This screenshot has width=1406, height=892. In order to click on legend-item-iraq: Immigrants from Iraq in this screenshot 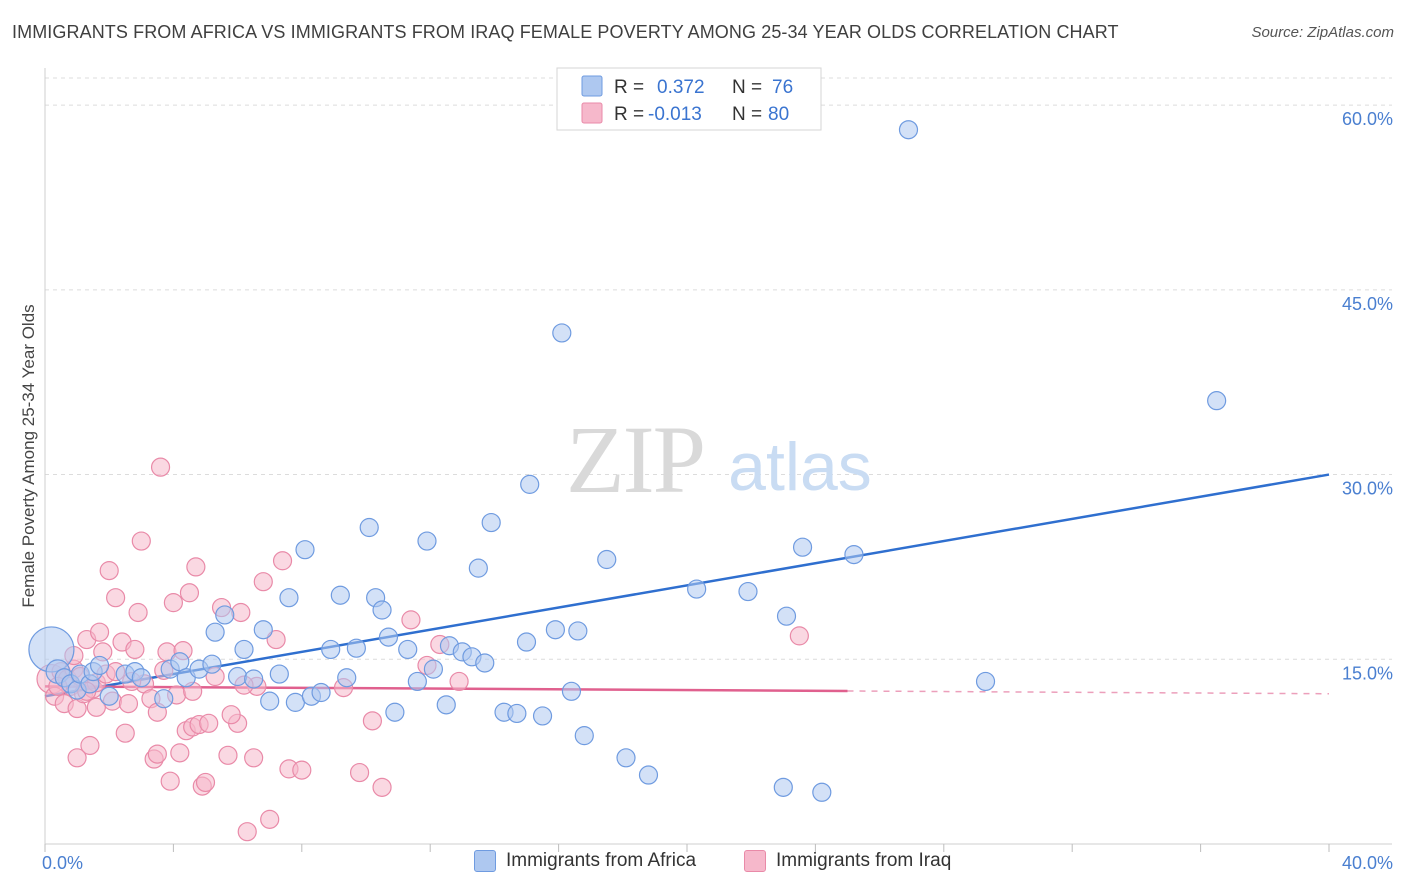, I will do `click(847, 861)`.